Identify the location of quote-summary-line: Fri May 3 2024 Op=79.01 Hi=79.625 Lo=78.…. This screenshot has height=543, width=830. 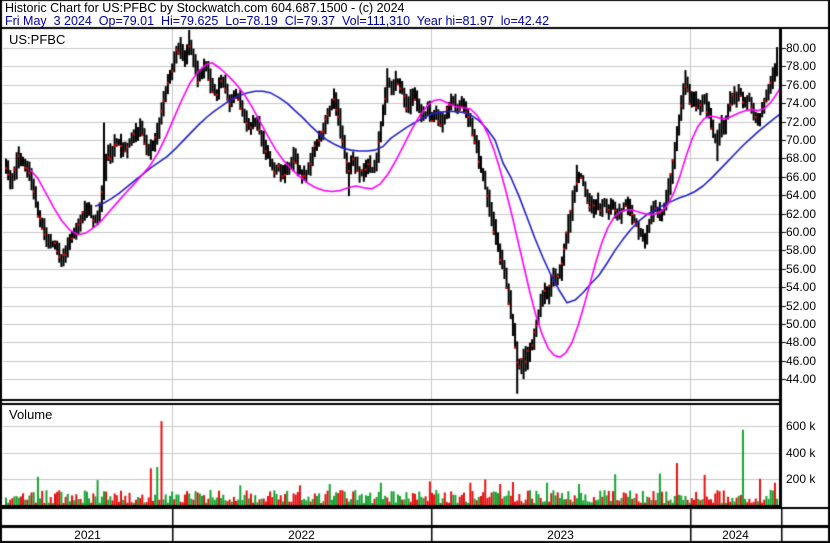
(277, 21).